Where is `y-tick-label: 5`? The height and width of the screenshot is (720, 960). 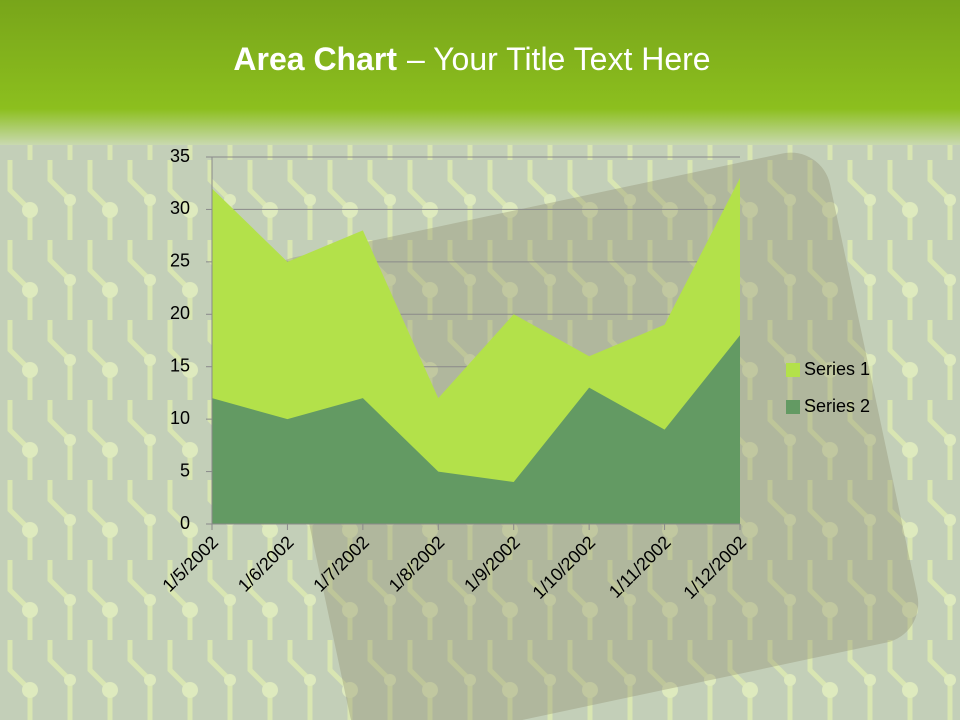 y-tick-label: 5 is located at coordinates (185, 470).